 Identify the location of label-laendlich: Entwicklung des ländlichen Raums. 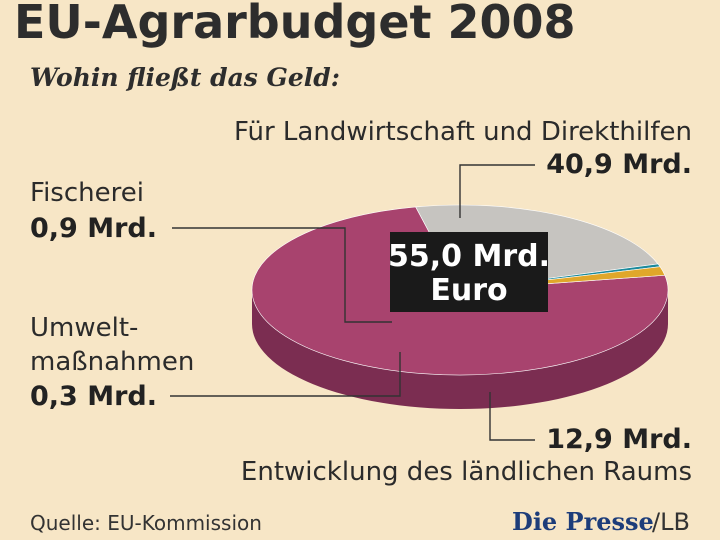
(466, 472).